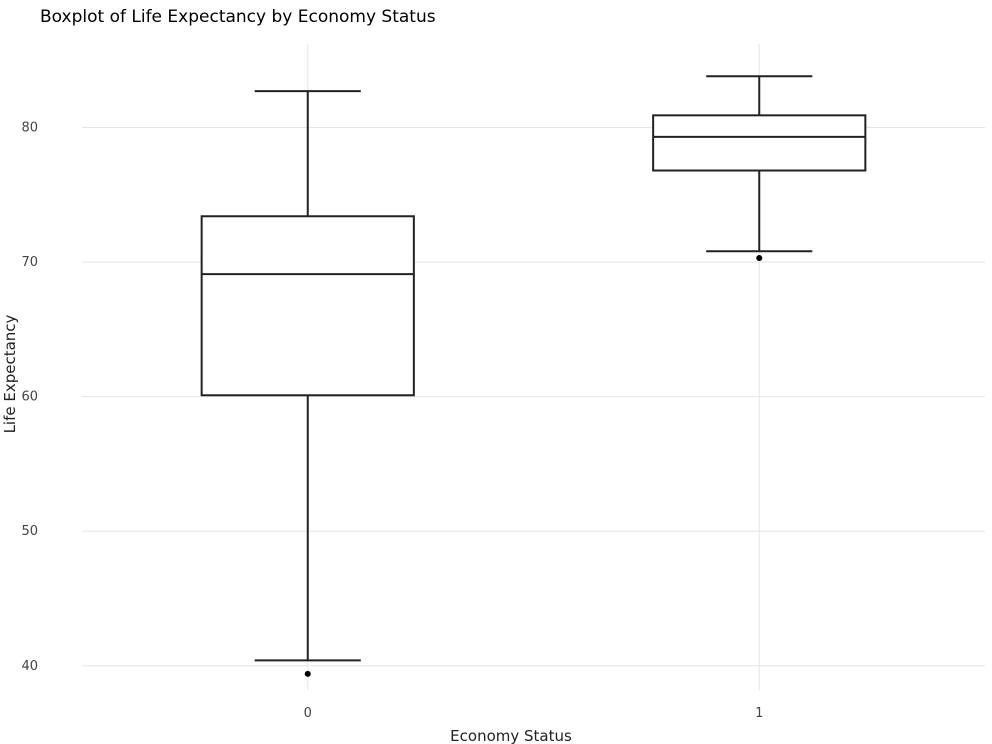 This screenshot has width=992, height=744. What do you see at coordinates (511, 735) in the screenshot?
I see `x-axis-title: Economy Status` at bounding box center [511, 735].